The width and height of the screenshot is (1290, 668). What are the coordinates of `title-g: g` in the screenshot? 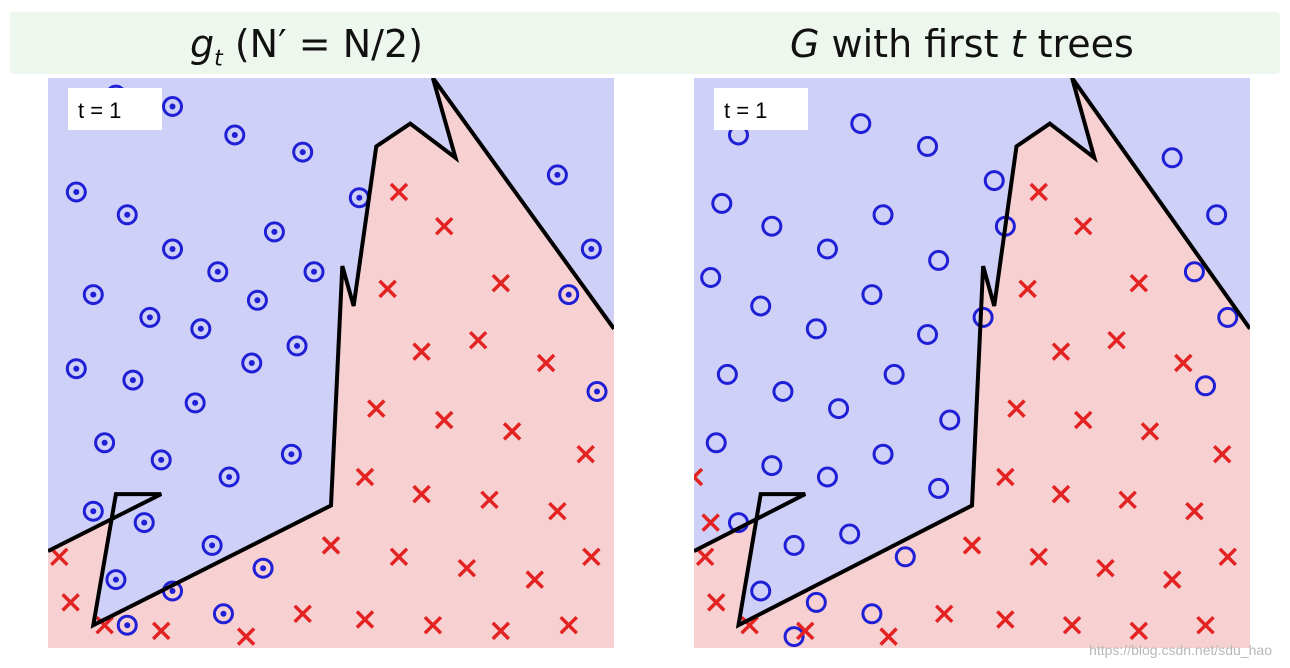 It's located at (202, 44).